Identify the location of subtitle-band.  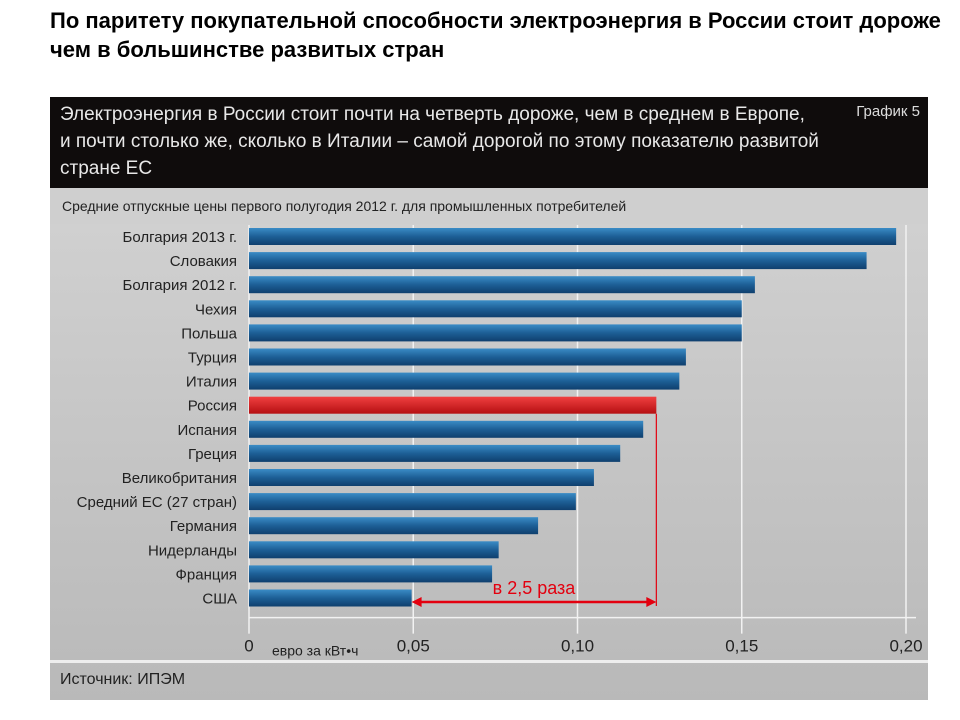
(489, 206).